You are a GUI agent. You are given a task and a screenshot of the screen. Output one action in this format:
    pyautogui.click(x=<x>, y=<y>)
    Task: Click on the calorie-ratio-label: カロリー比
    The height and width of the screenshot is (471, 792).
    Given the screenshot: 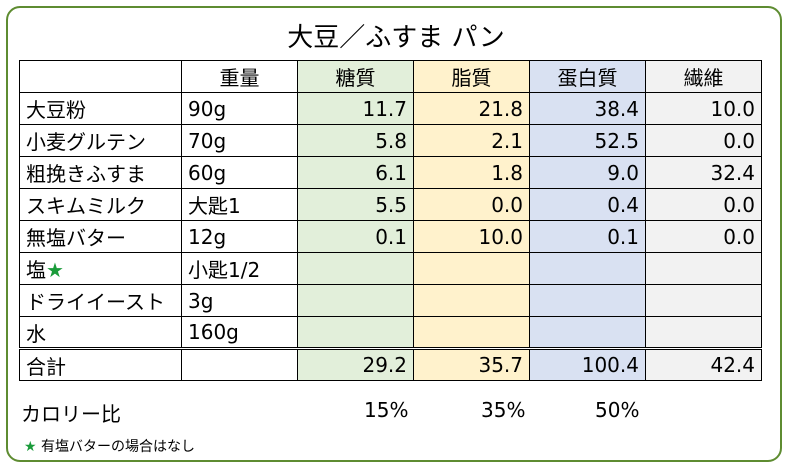 What is the action you would take?
    pyautogui.click(x=71, y=414)
    